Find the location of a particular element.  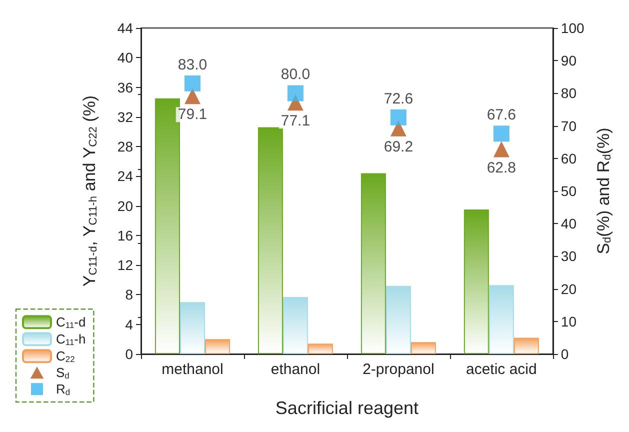

y-axis-title: YC11-d, YC11-h and YC22 (%) is located at coordinates (90, 191).